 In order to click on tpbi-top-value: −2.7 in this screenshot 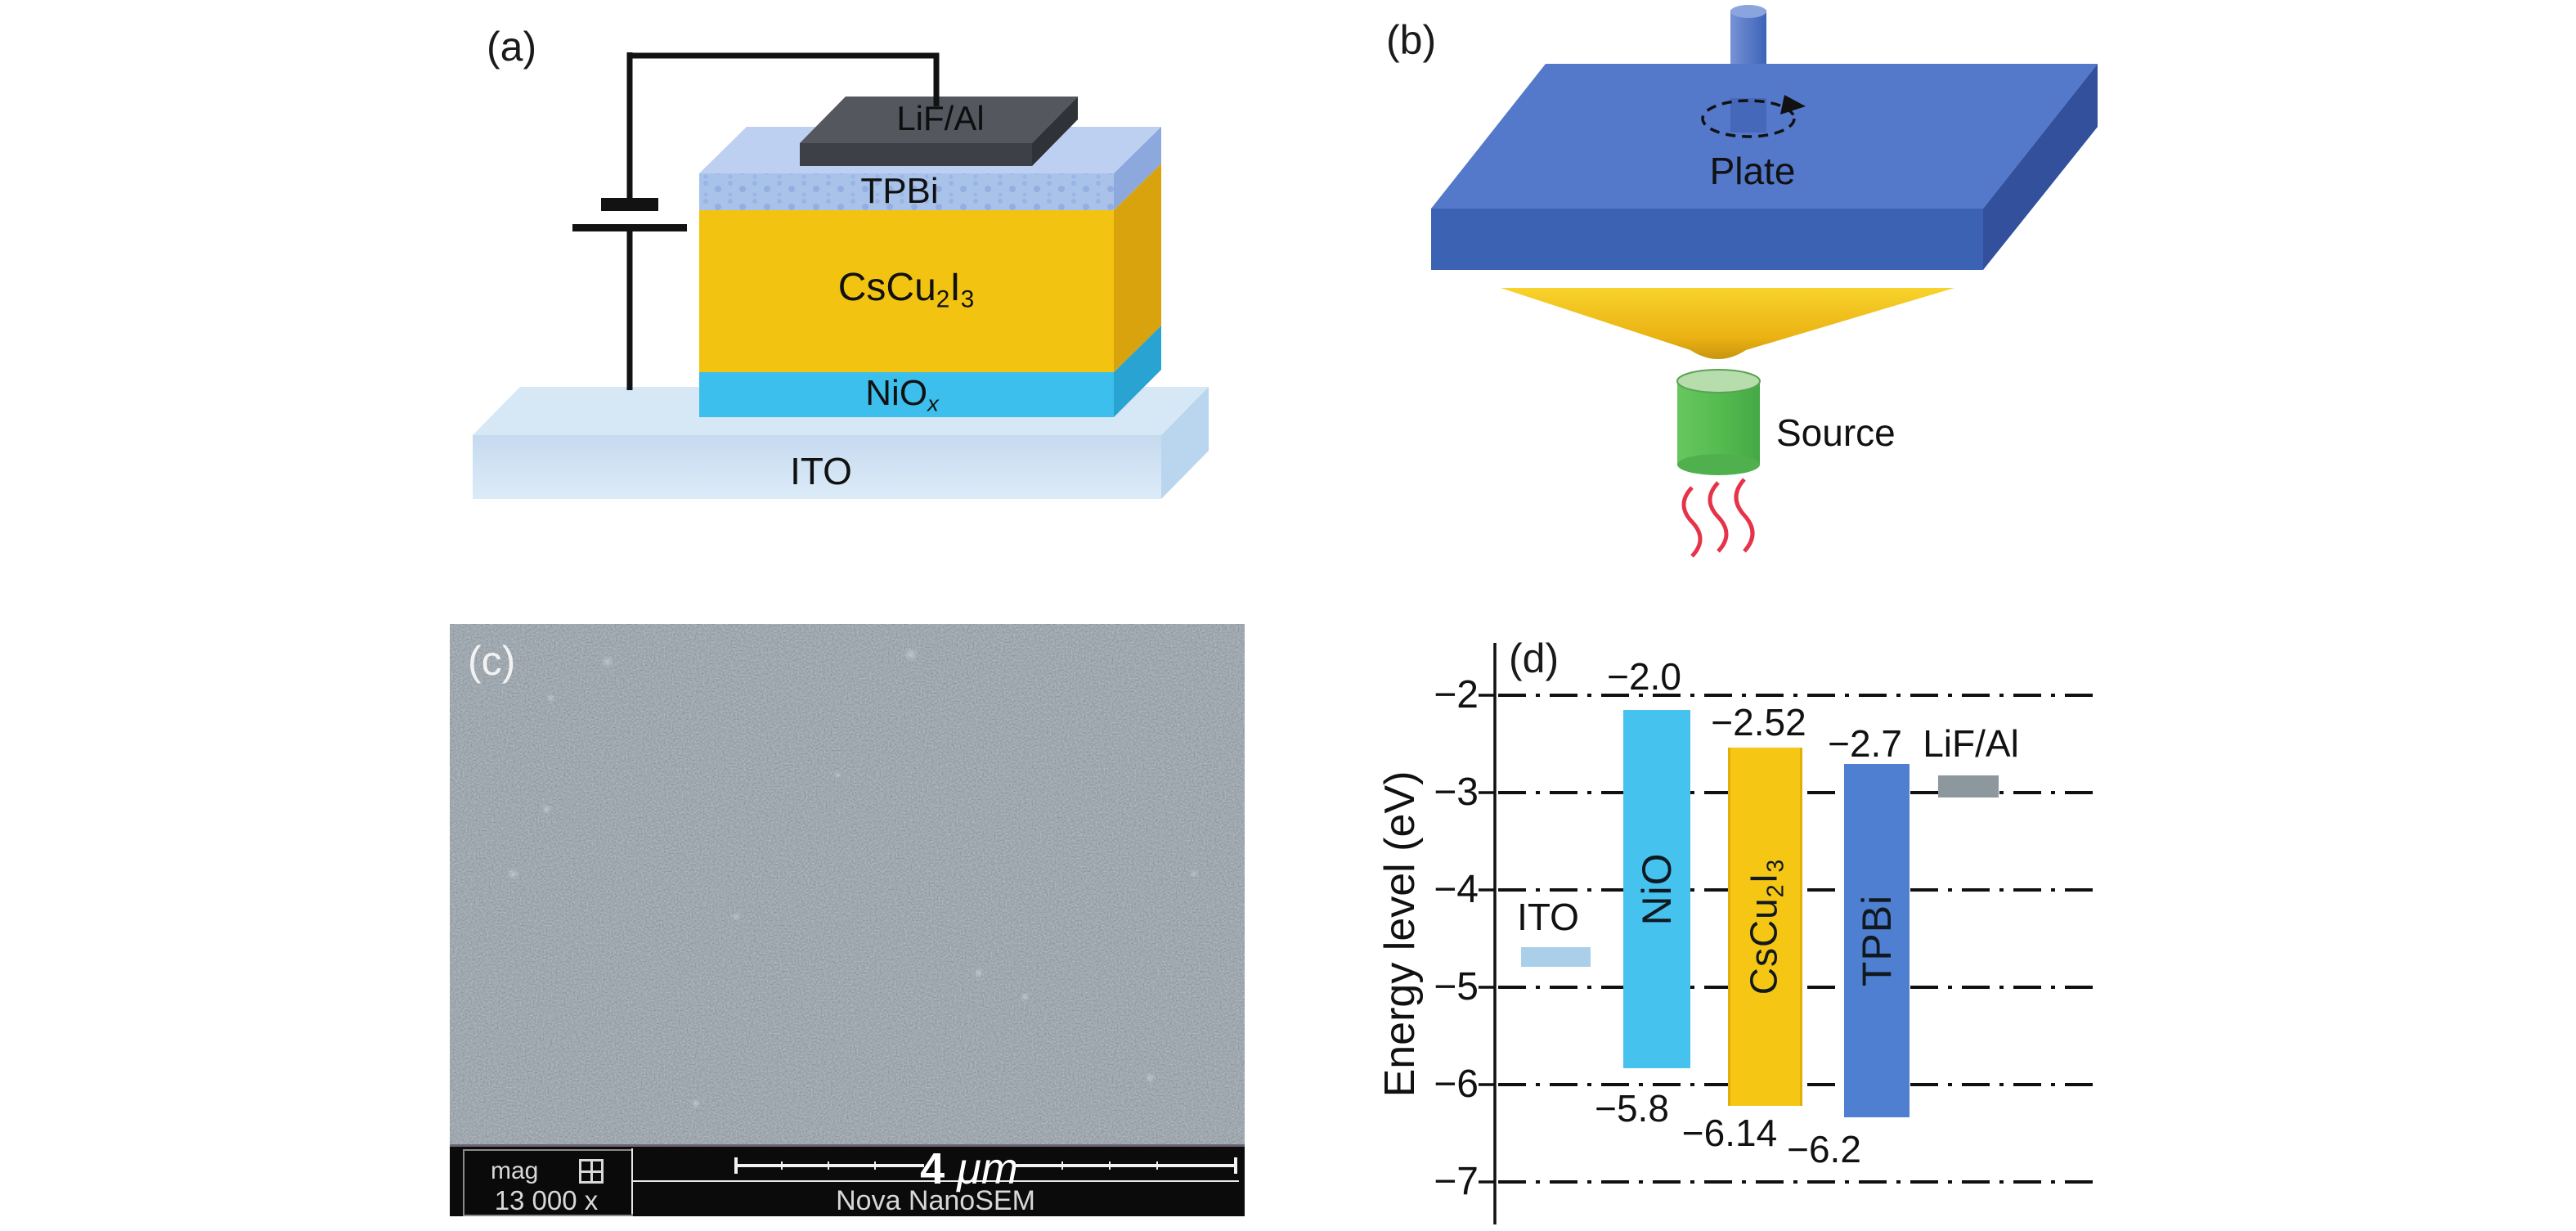, I will do `click(1865, 743)`.